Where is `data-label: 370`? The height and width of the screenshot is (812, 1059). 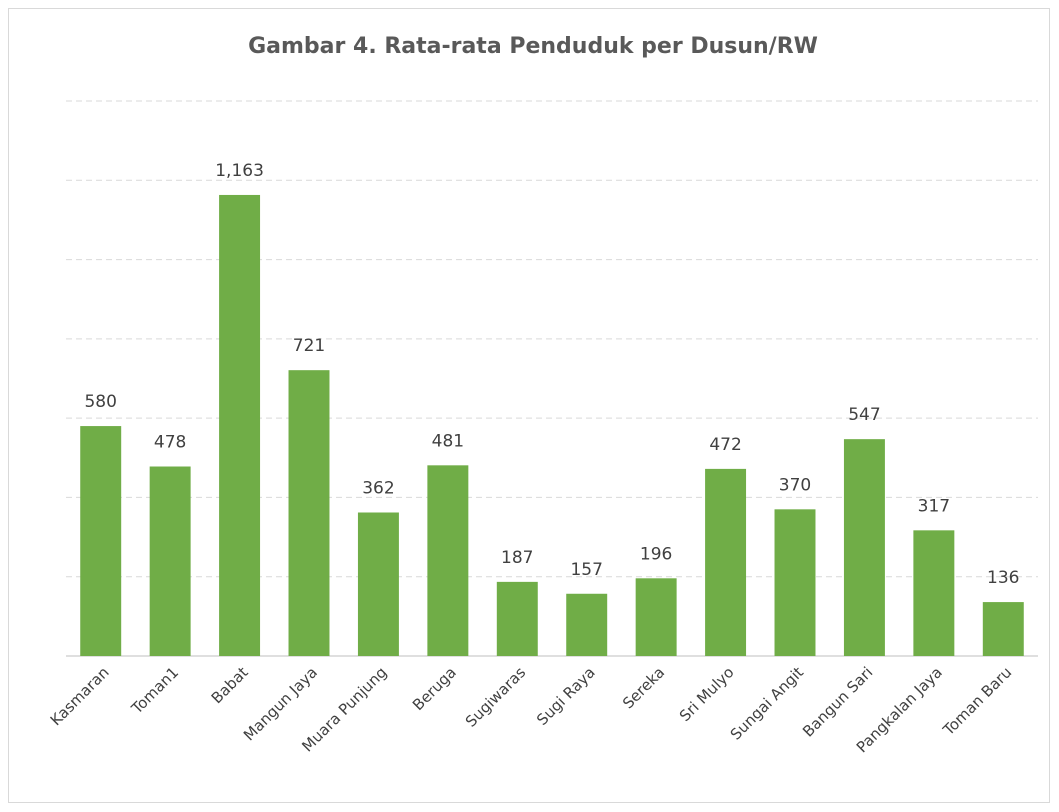
data-label: 370 is located at coordinates (795, 485).